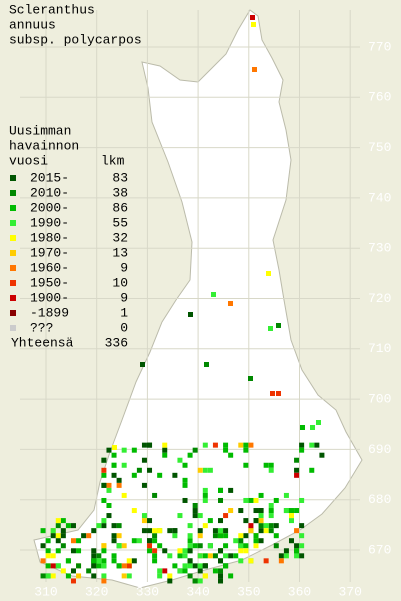  What do you see at coordinates (49, 177) in the screenshot?
I see `legend-label: 2015-` at bounding box center [49, 177].